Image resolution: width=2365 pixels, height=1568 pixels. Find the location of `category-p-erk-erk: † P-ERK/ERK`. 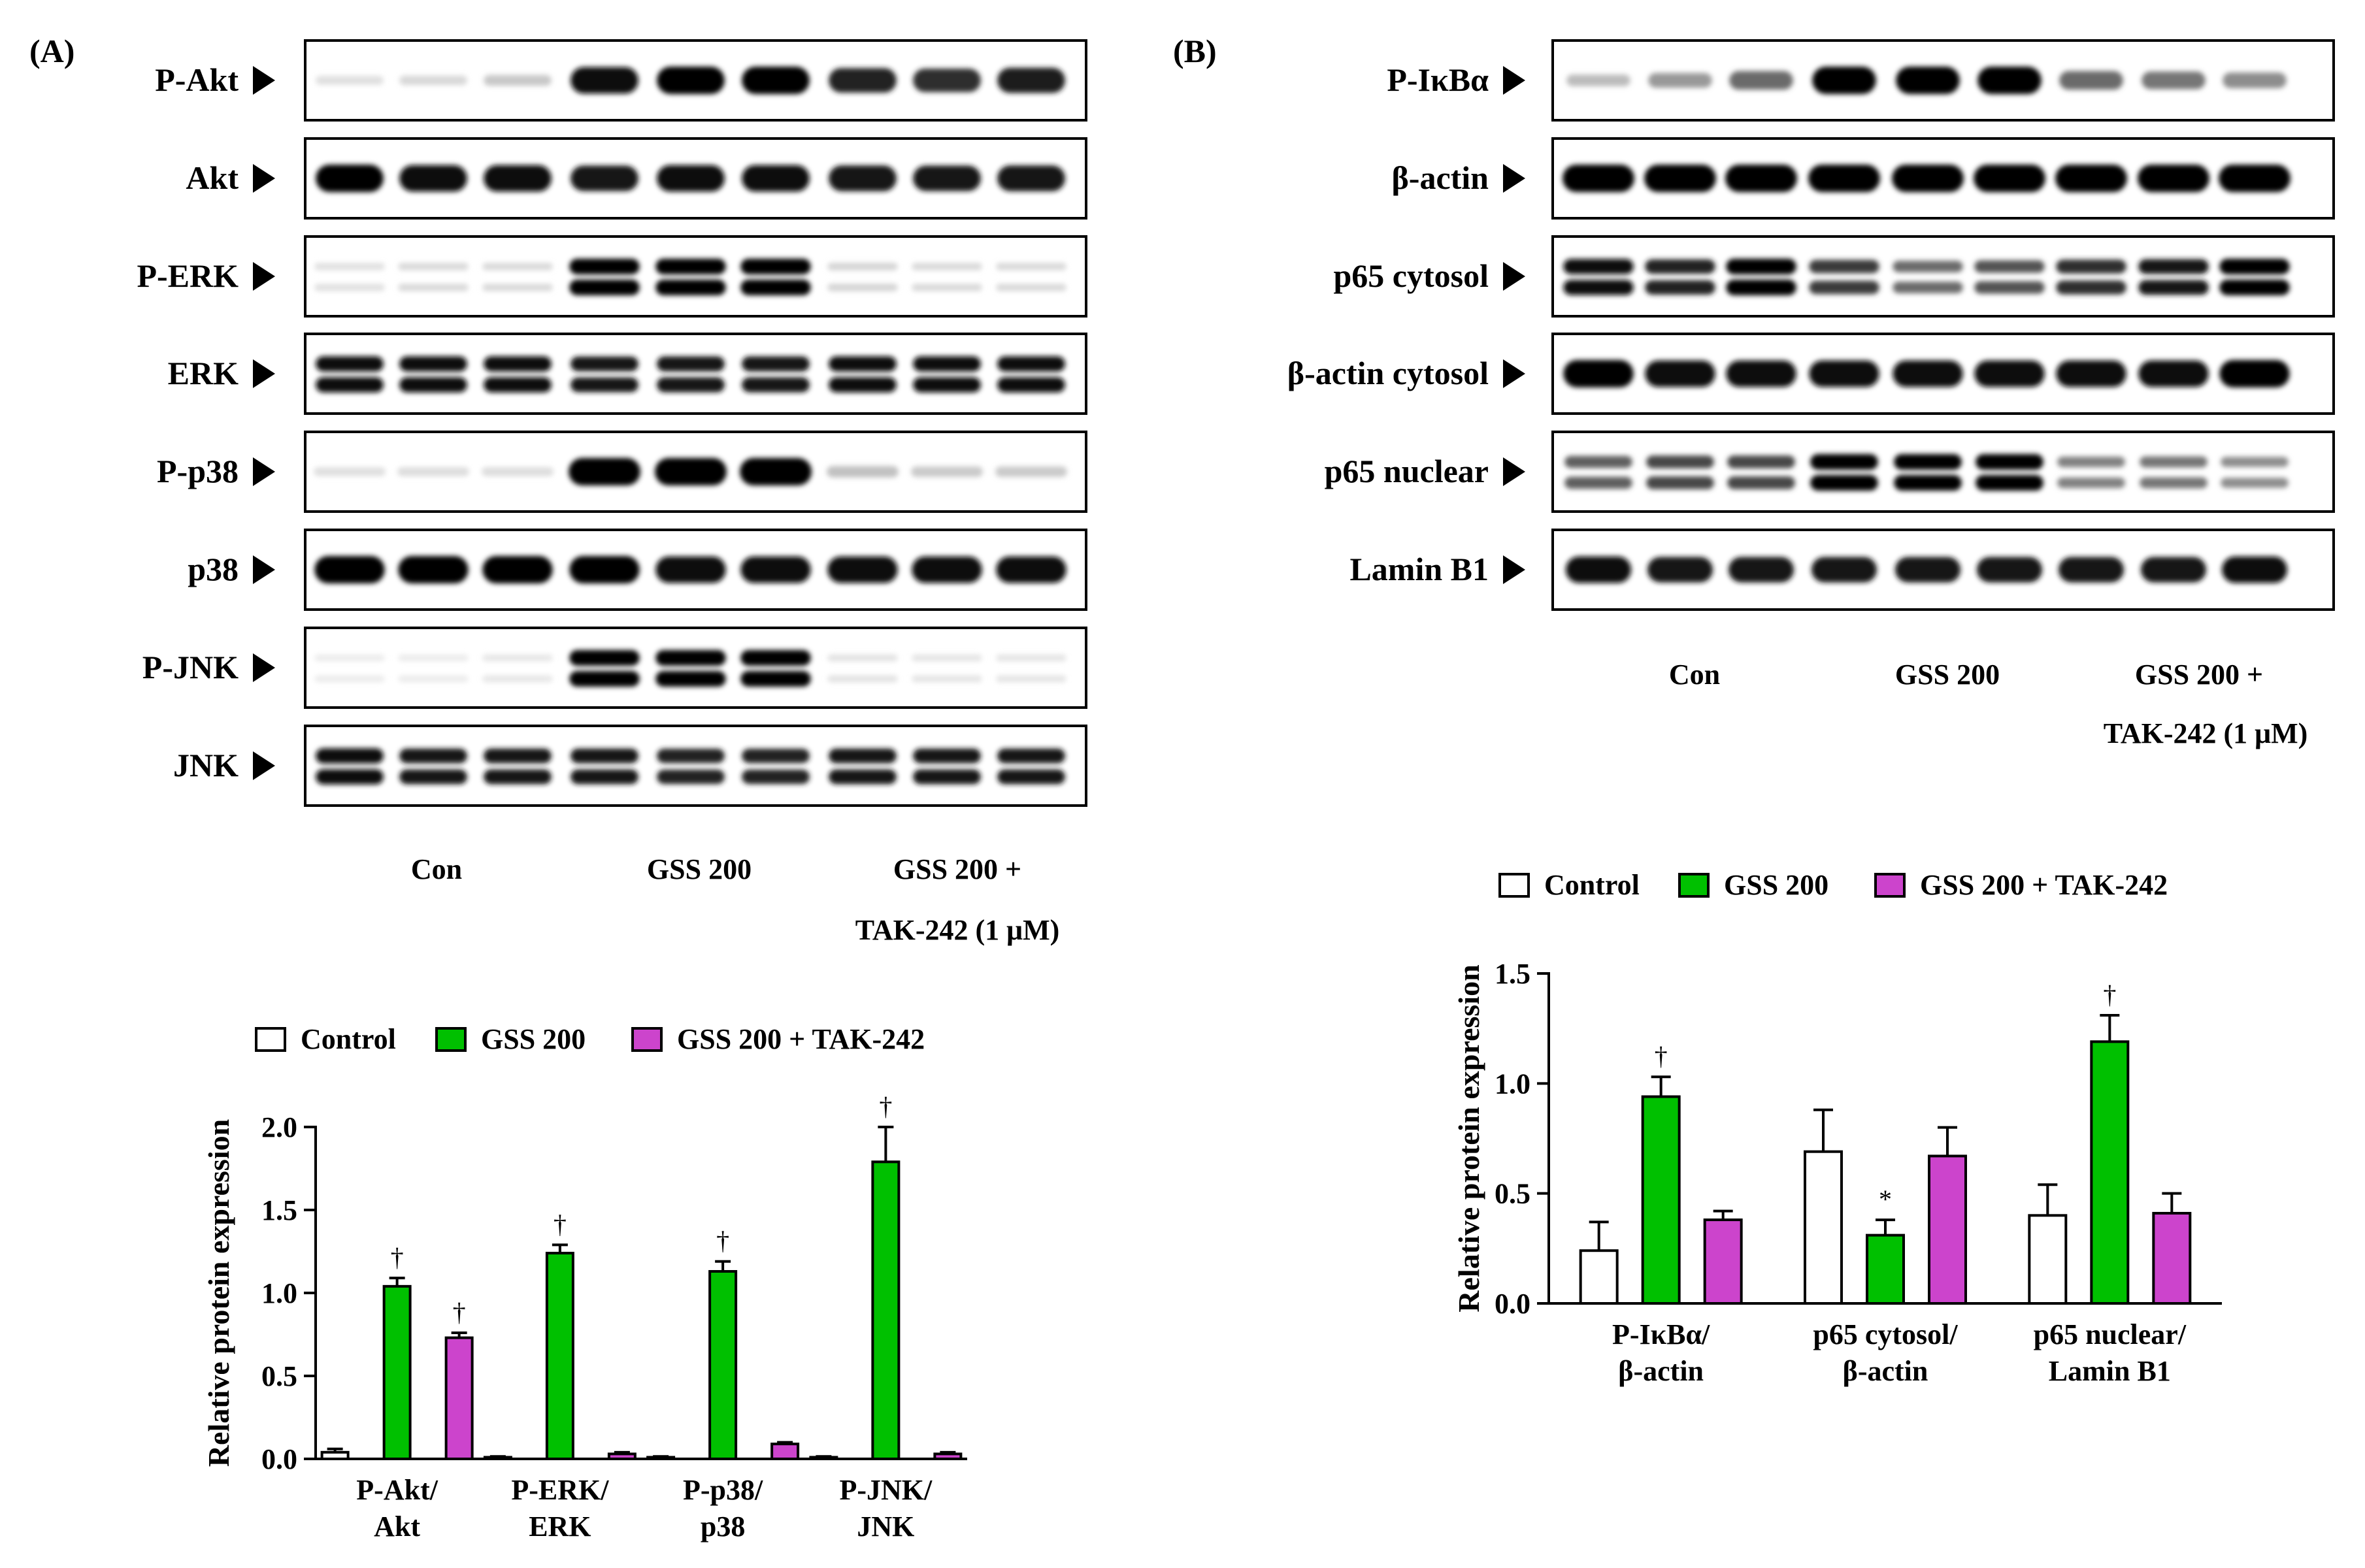

category-p-erk-erk: † P-ERK/ERK is located at coordinates (560, 1376).